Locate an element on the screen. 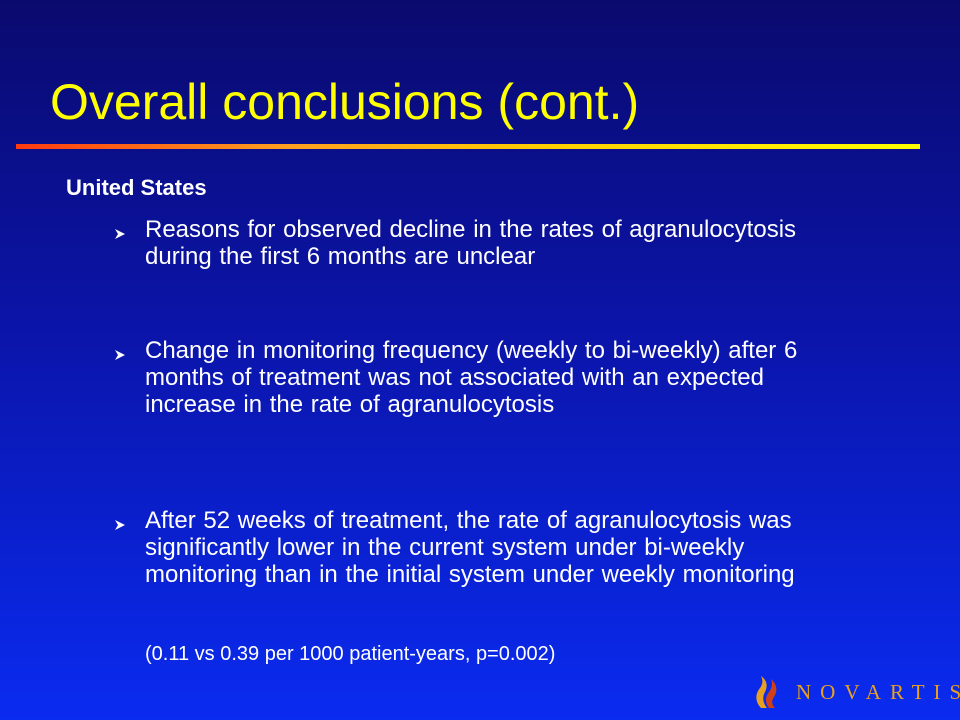 The width and height of the screenshot is (960, 720). novartis-logo: NOVARTIS is located at coordinates (856, 692).